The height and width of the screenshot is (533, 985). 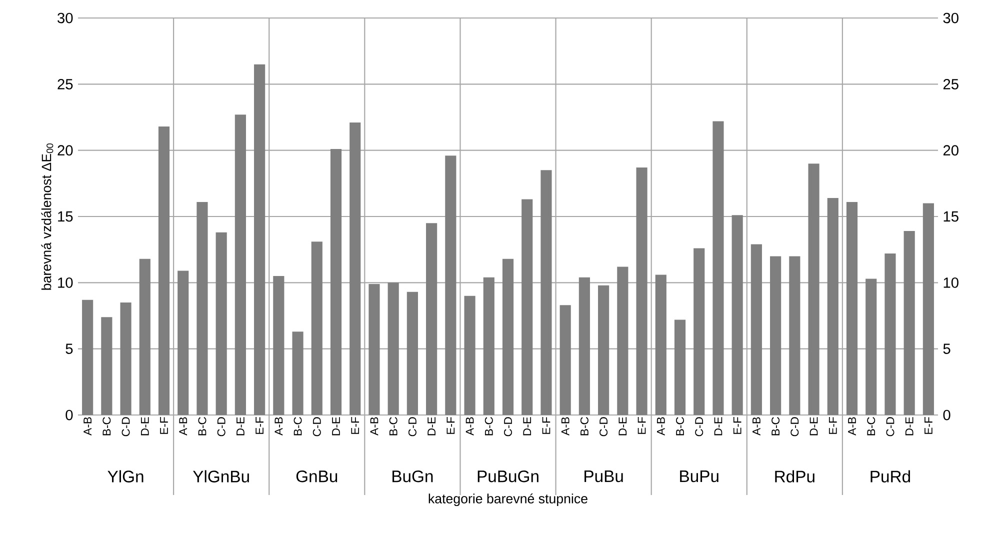 What do you see at coordinates (126, 476) in the screenshot?
I see `text: YlGn` at bounding box center [126, 476].